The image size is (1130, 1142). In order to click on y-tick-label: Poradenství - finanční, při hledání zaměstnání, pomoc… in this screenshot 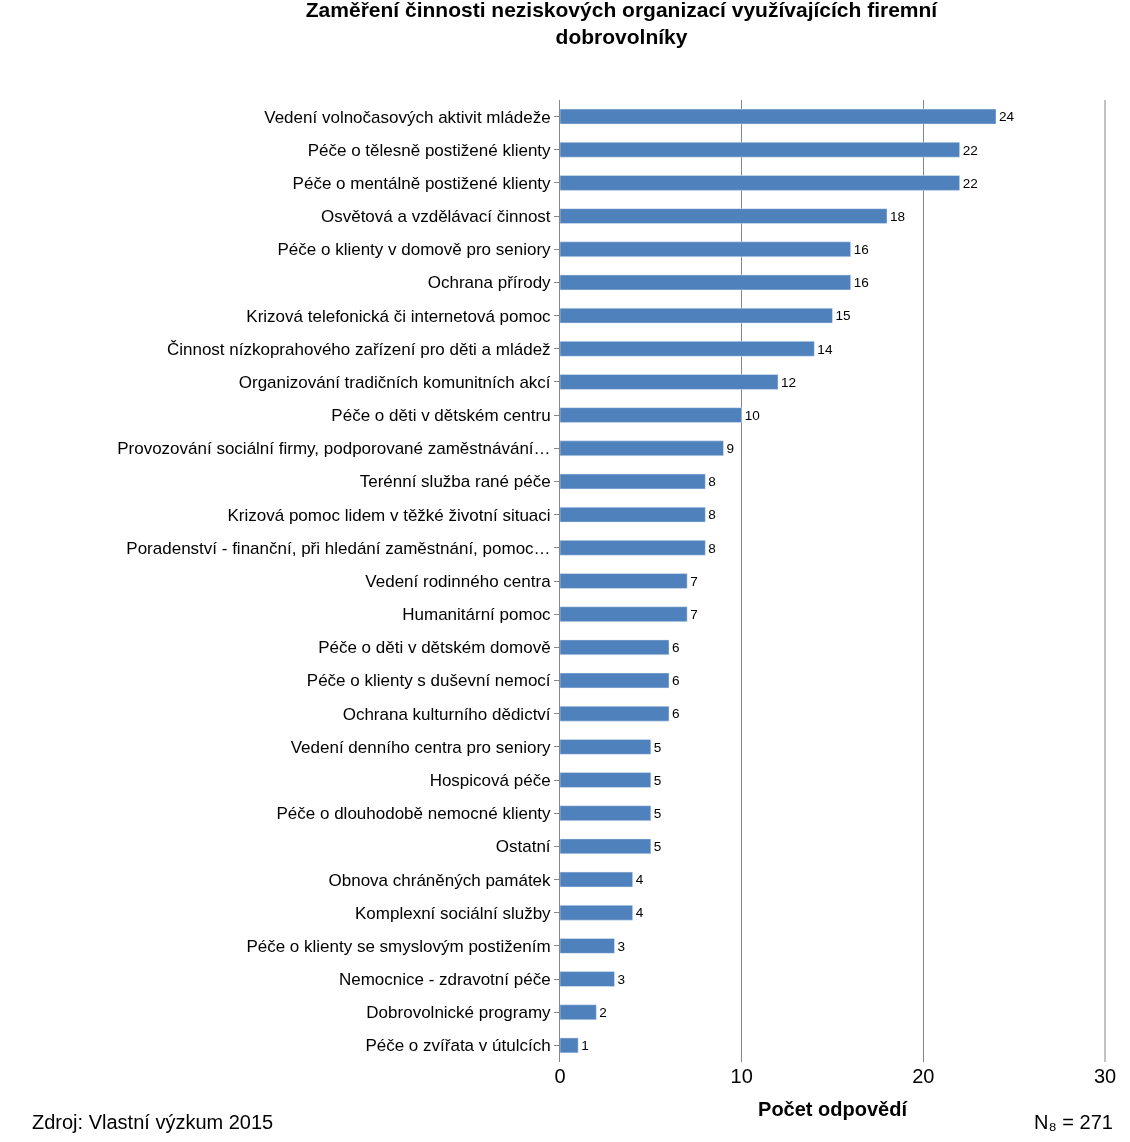, I will do `click(338, 548)`.